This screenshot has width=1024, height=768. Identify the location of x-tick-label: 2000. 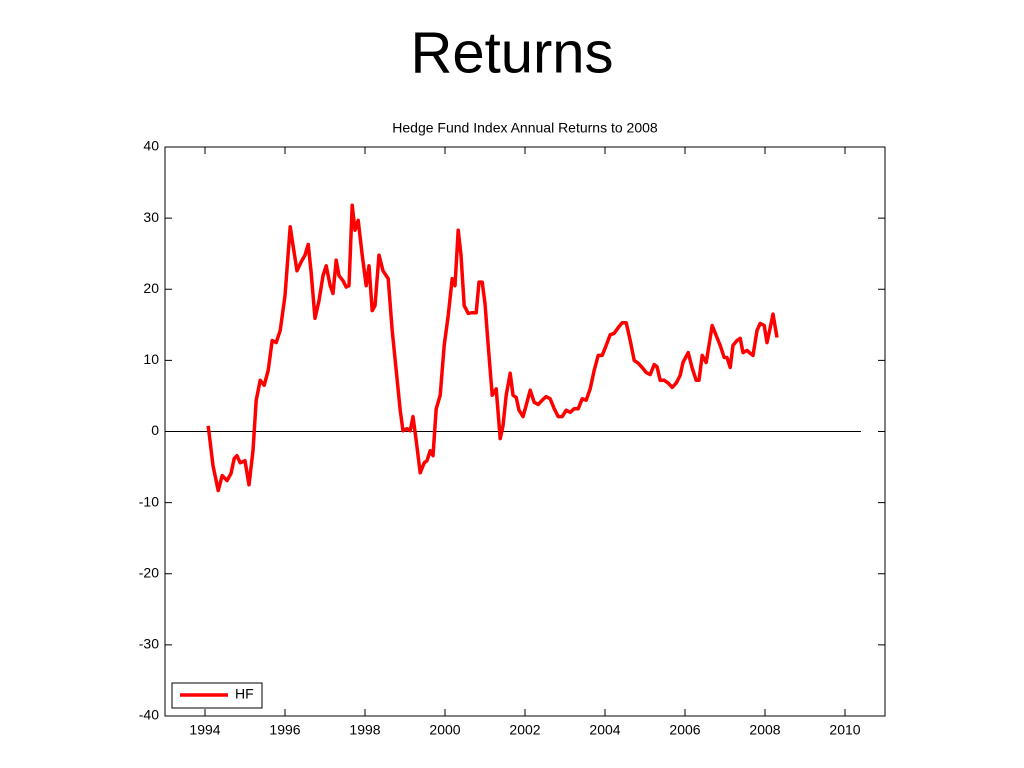
(444, 730).